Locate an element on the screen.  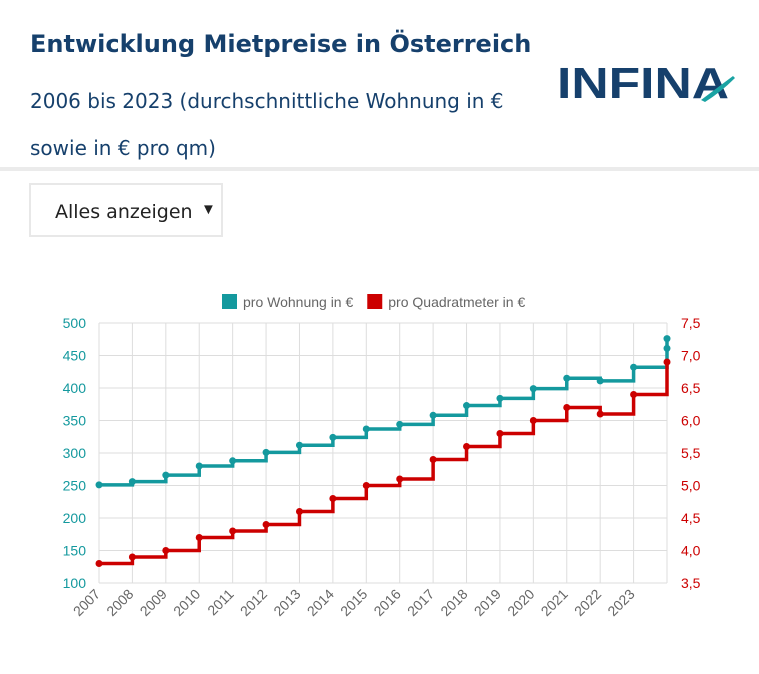
infina-logo: INFINA is located at coordinates (646, 83).